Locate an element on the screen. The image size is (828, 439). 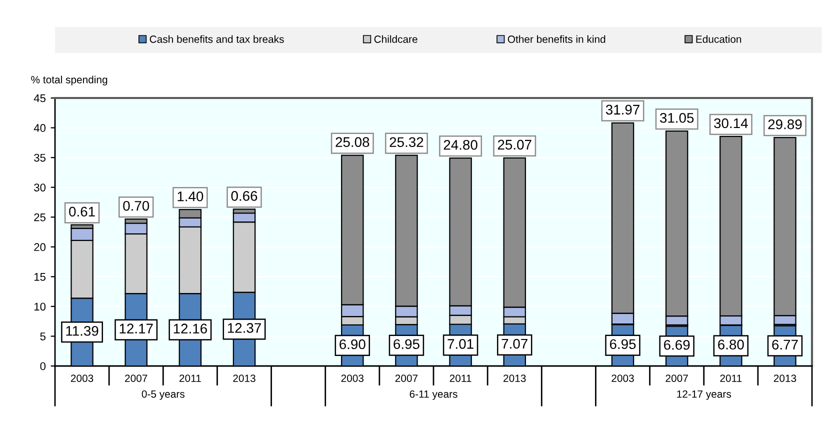
data-label: 6.90 is located at coordinates (353, 344).